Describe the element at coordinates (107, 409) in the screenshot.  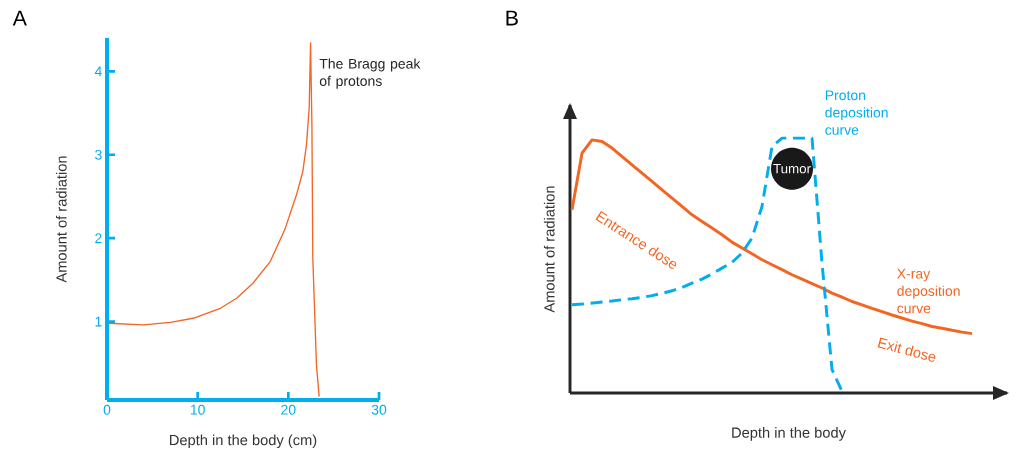
I see `x-tick-label: 0` at that location.